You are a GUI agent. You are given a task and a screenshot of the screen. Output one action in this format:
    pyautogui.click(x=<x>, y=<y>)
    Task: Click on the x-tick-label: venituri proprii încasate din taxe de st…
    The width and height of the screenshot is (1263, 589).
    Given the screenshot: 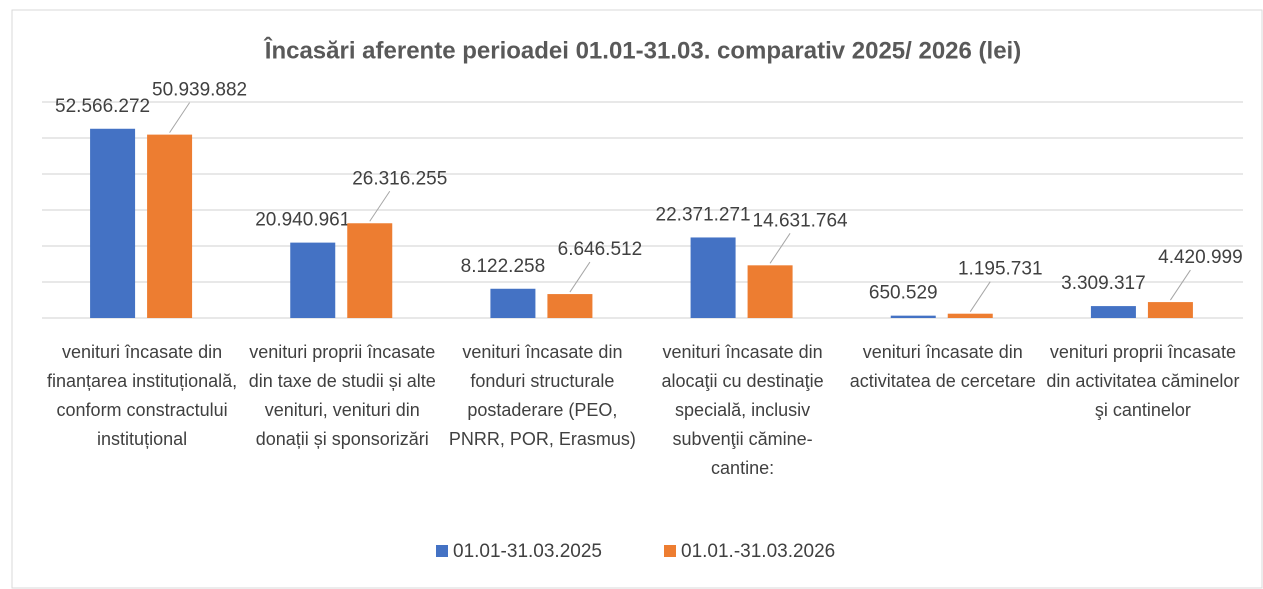 What is the action you would take?
    pyautogui.click(x=342, y=395)
    